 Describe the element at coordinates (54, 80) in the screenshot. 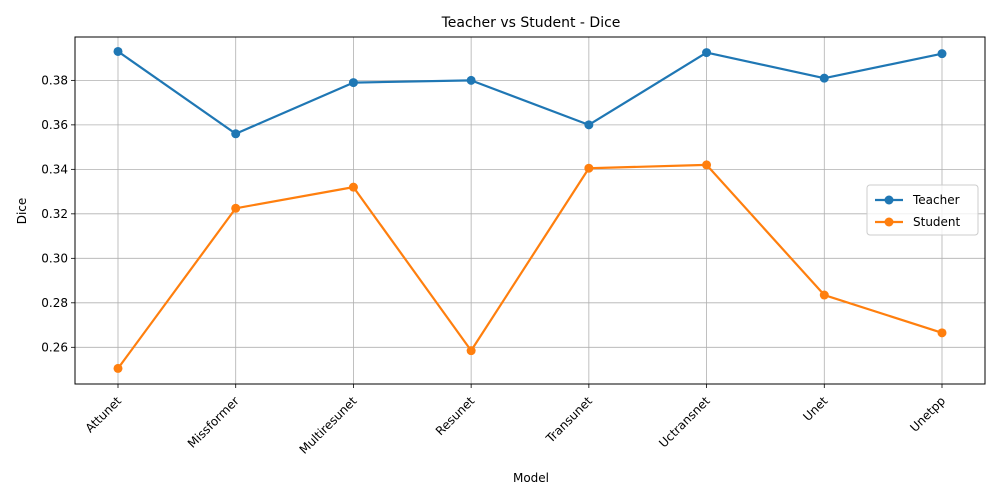

I see `y-tick-label: 0.38` at that location.